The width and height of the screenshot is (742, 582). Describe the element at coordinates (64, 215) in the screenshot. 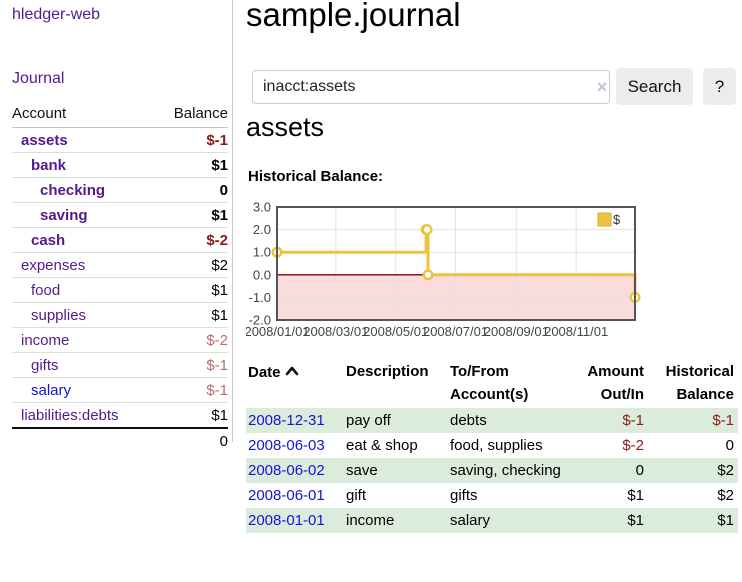

I see `account-link-saving: saving` at that location.